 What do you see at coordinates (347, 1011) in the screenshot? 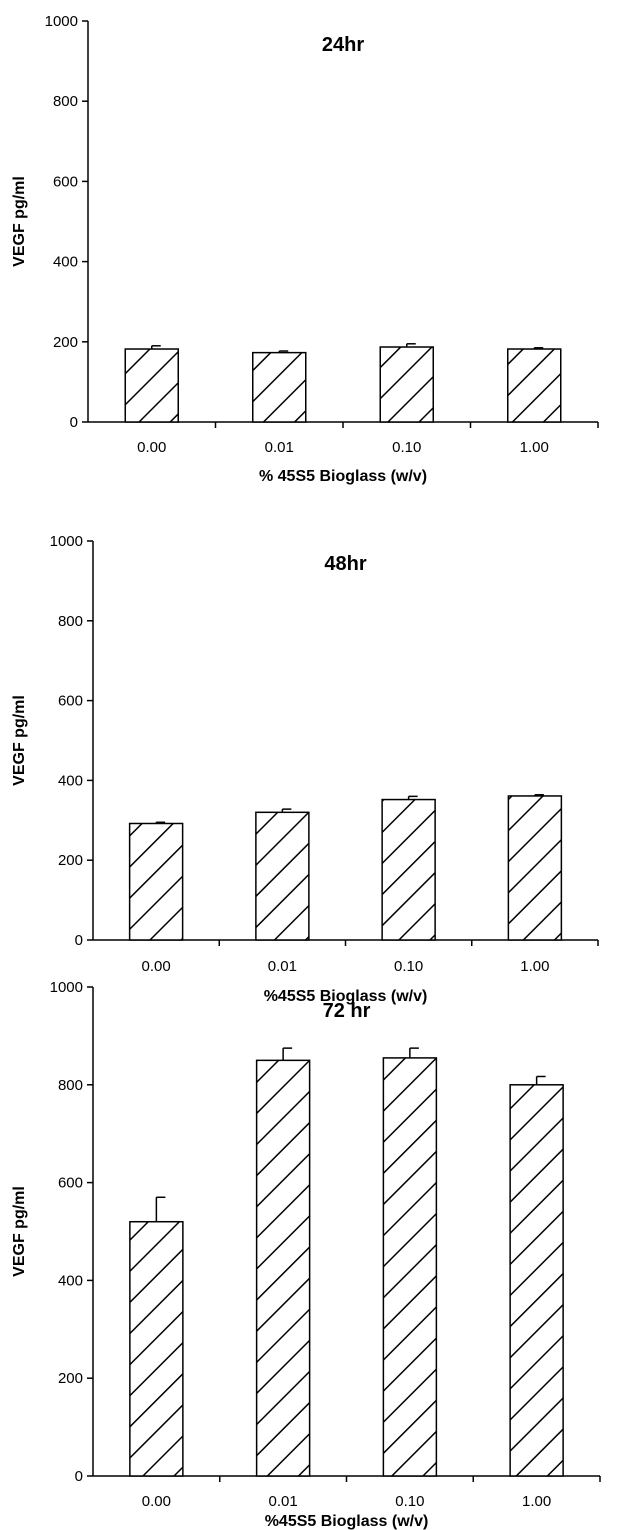
I see `chart-title: 72 hr` at bounding box center [347, 1011].